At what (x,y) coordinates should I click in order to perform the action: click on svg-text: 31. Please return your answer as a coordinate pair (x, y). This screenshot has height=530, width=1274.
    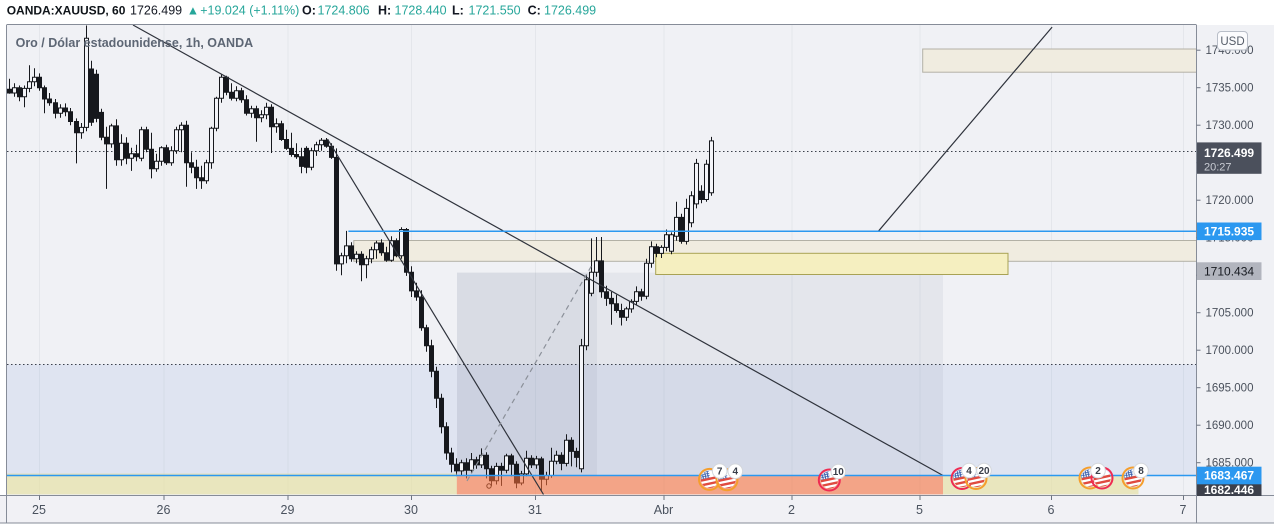
    Looking at the image, I should click on (535, 510).